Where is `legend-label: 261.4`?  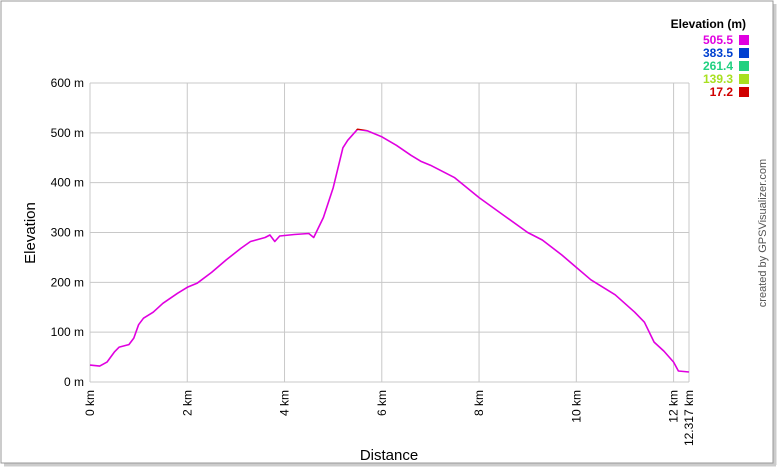
legend-label: 261.4 is located at coordinates (718, 66).